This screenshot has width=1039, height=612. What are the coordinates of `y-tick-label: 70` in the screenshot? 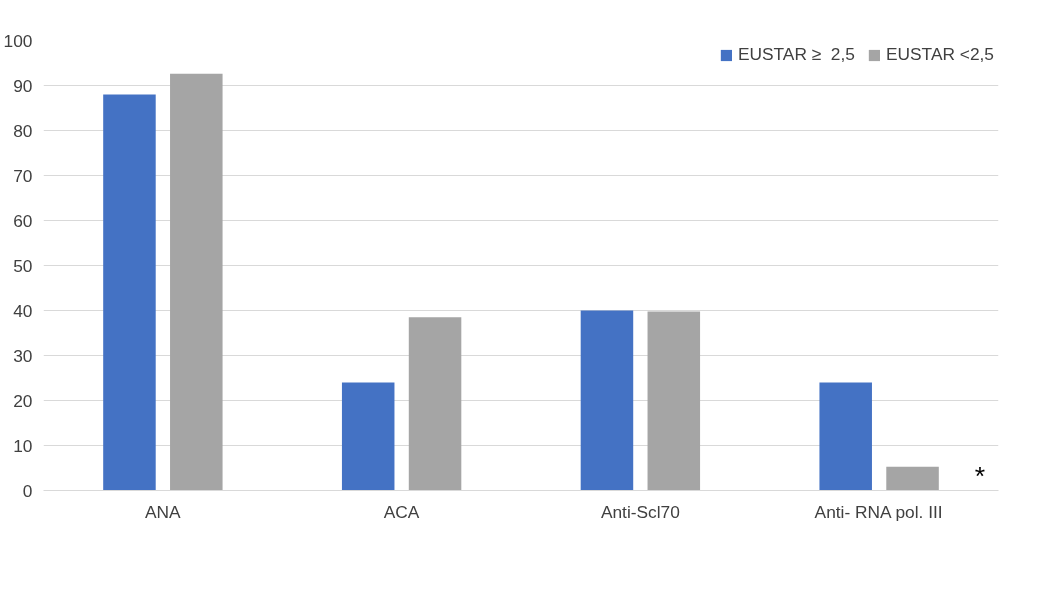 It's located at (23, 175).